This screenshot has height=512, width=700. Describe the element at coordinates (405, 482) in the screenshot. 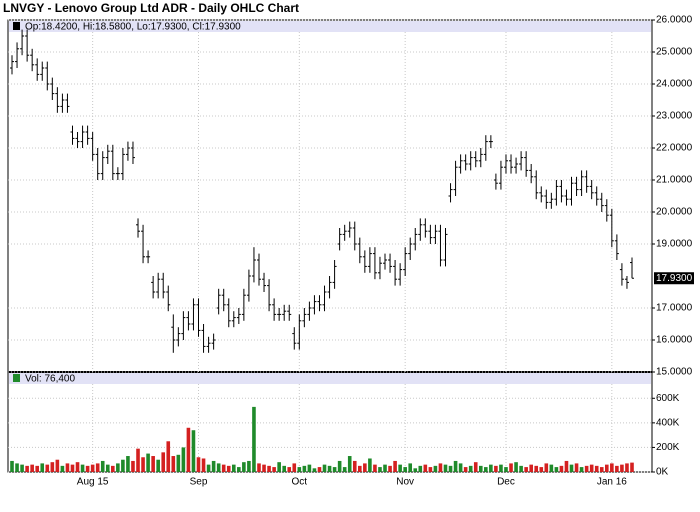

I see `x-tick-label: Nov` at that location.